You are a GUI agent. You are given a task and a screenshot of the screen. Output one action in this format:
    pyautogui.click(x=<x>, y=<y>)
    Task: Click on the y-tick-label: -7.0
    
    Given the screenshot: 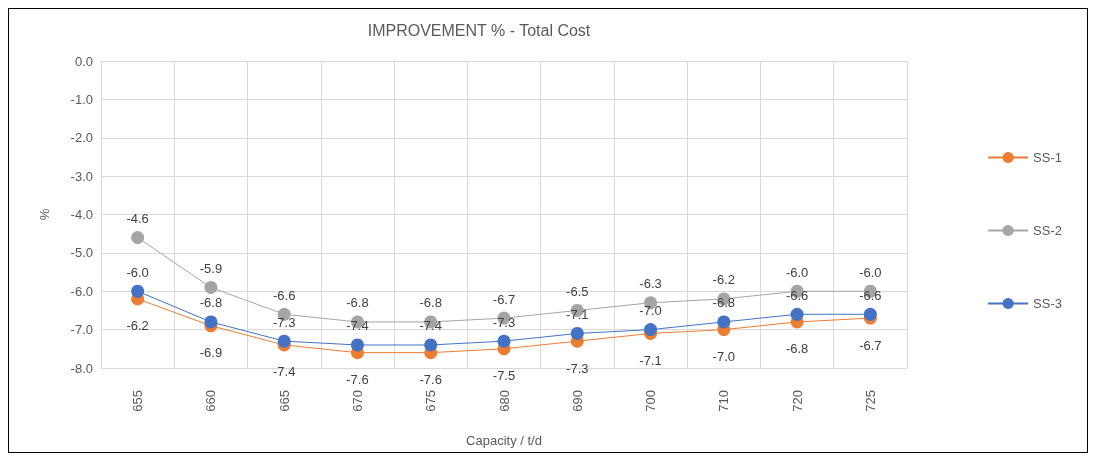 What is the action you would take?
    pyautogui.click(x=81, y=330)
    